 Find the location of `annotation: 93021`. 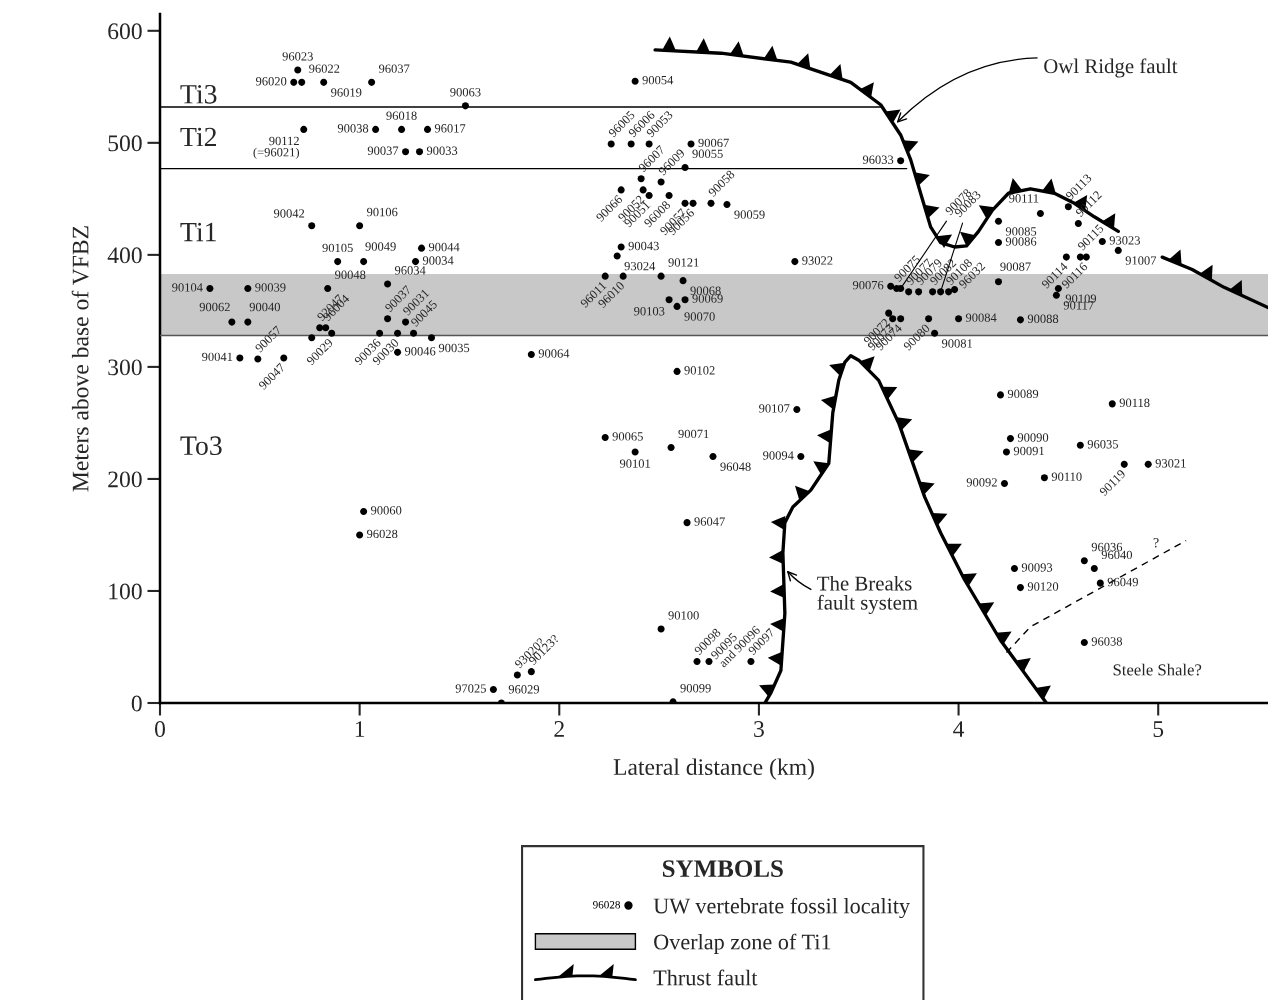

annotation: 93021 is located at coordinates (1170, 463).